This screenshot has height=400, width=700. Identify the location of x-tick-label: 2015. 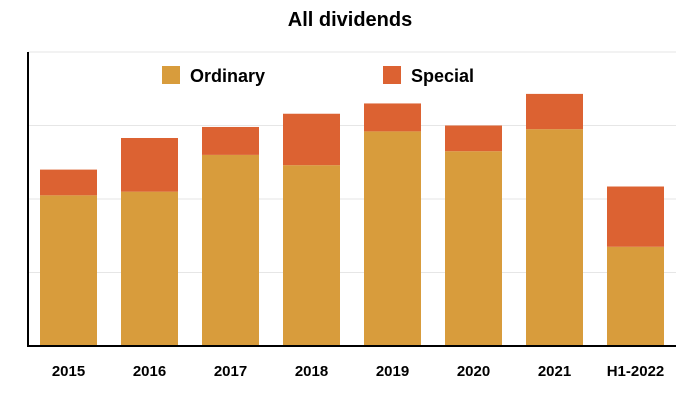
(68, 371).